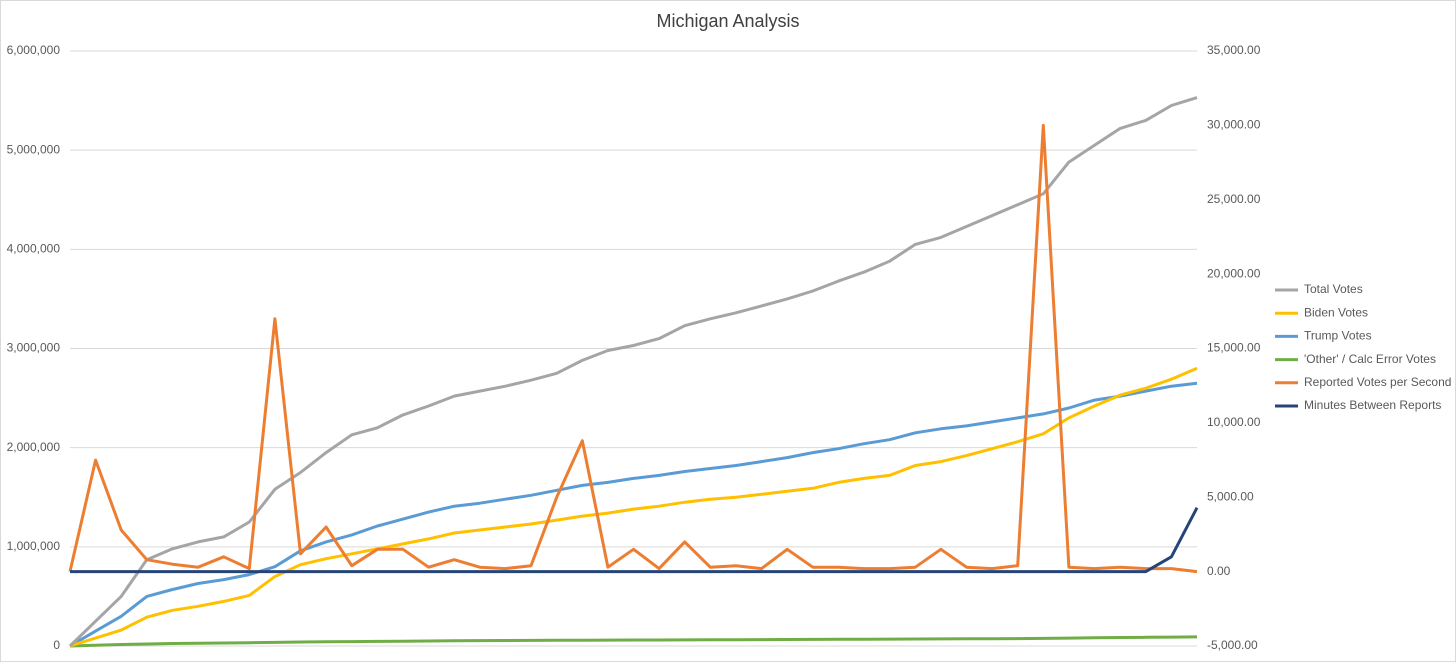 The image size is (1456, 662). Describe the element at coordinates (34, 249) in the screenshot. I see `y-tick-label: 4,000,000` at that location.